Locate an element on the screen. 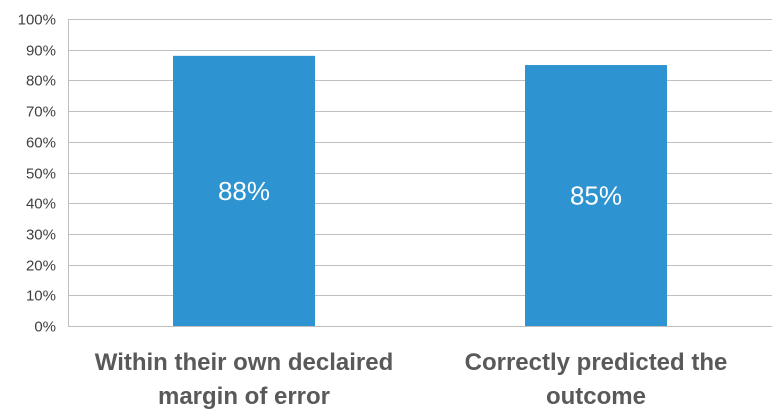 This screenshot has height=416, width=775. y-tick-label: 70% is located at coordinates (41, 112).